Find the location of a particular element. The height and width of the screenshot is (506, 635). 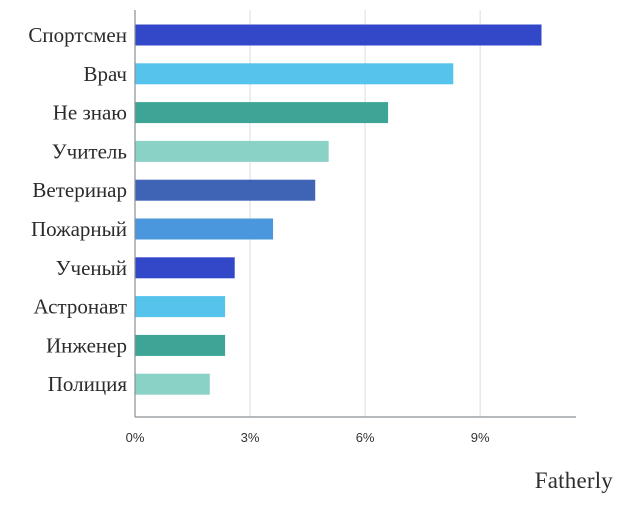

category-label: Полиция is located at coordinates (88, 384).